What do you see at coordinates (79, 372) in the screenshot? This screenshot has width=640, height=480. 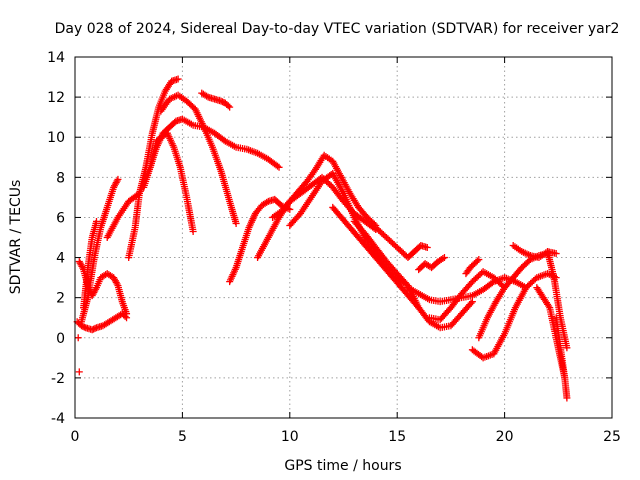 I see `data-point-stray-a` at bounding box center [79, 372].